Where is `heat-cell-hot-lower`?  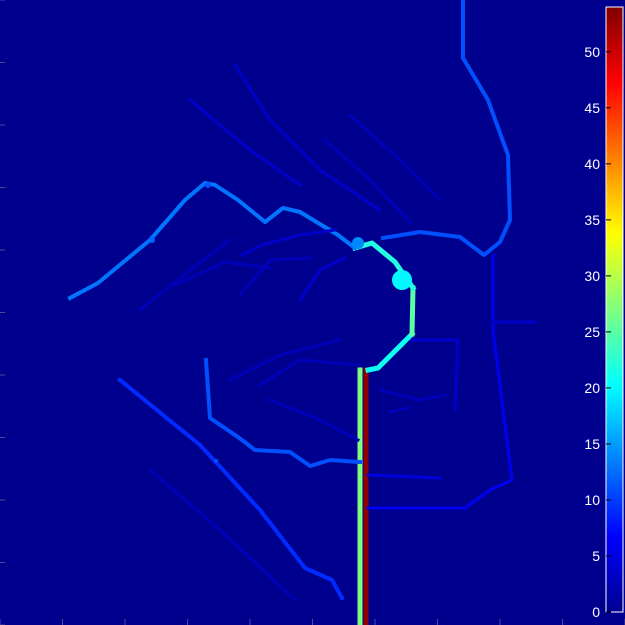
heat-cell-hot-lower is located at coordinates (216, 461).